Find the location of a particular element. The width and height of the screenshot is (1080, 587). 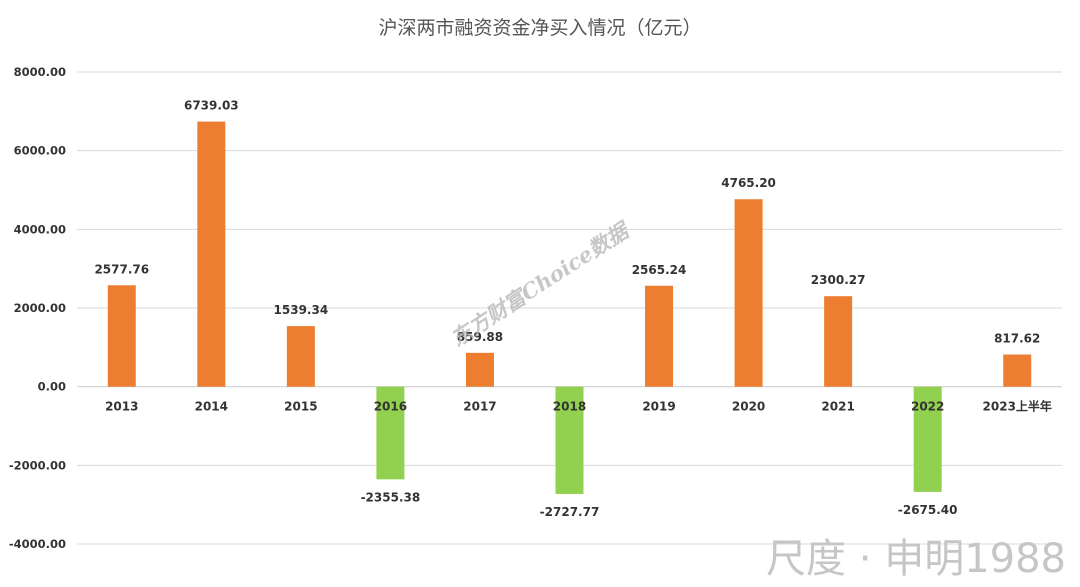

source-watermark: 东方财富Choice数据 is located at coordinates (541, 283).